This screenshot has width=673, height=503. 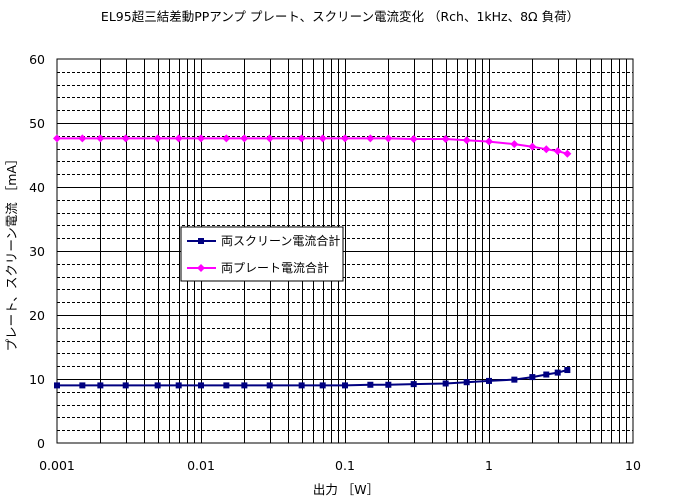 I want to click on y-axis-ticks: 0 10 20 30 40 50 60, so click(x=37, y=251).